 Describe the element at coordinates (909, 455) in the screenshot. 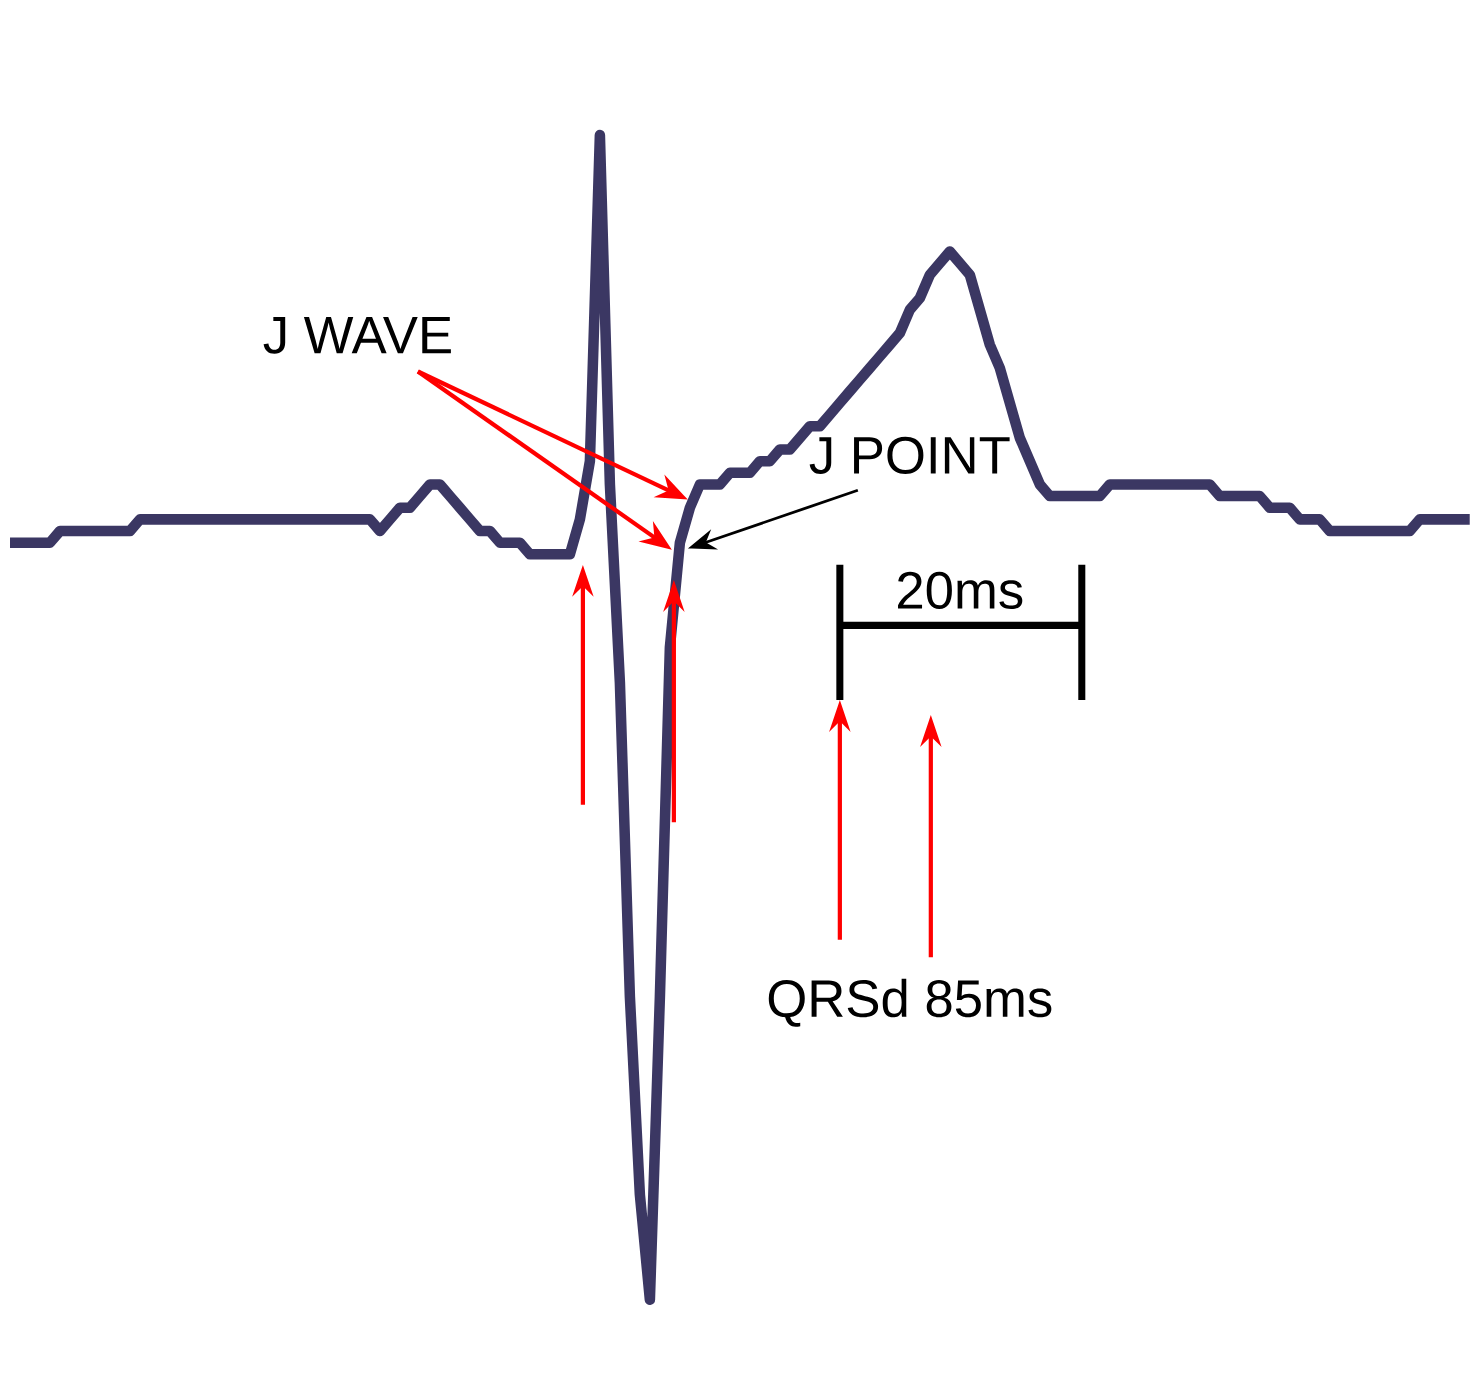

I see `annotation: J POINT` at that location.